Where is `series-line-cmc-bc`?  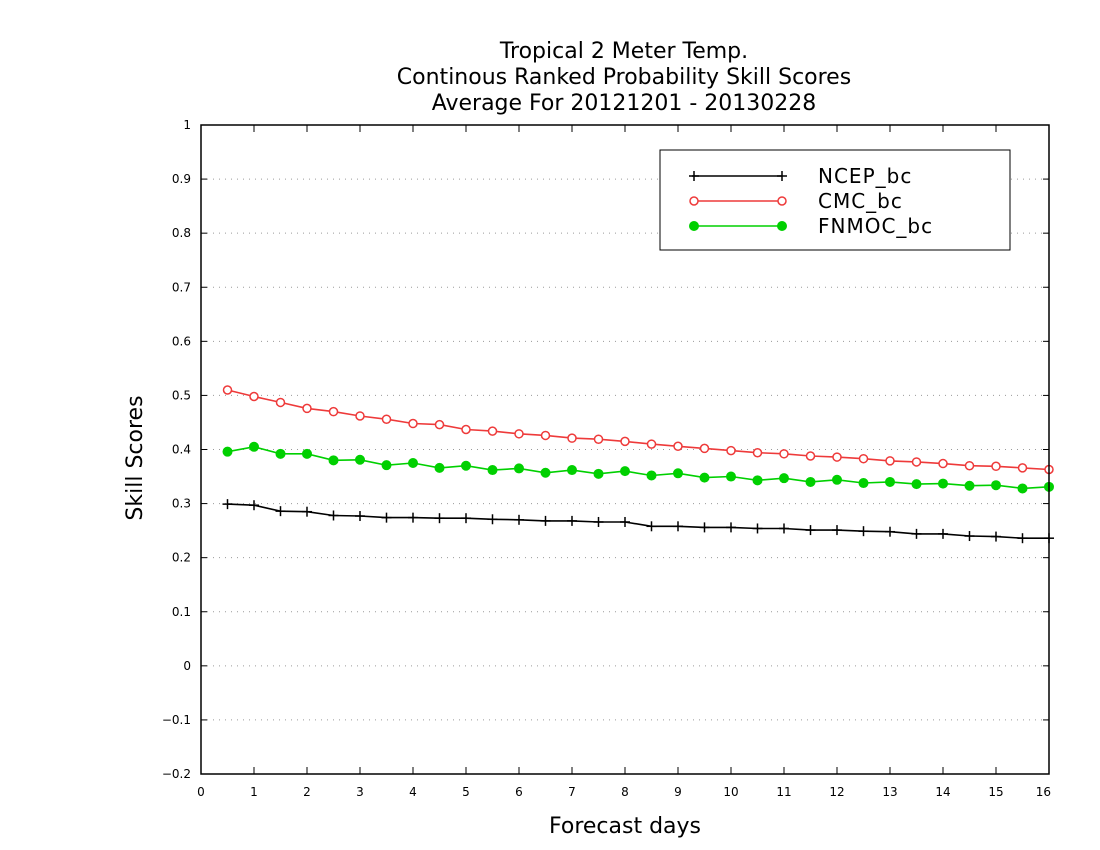 series-line-cmc-bc is located at coordinates (638, 430).